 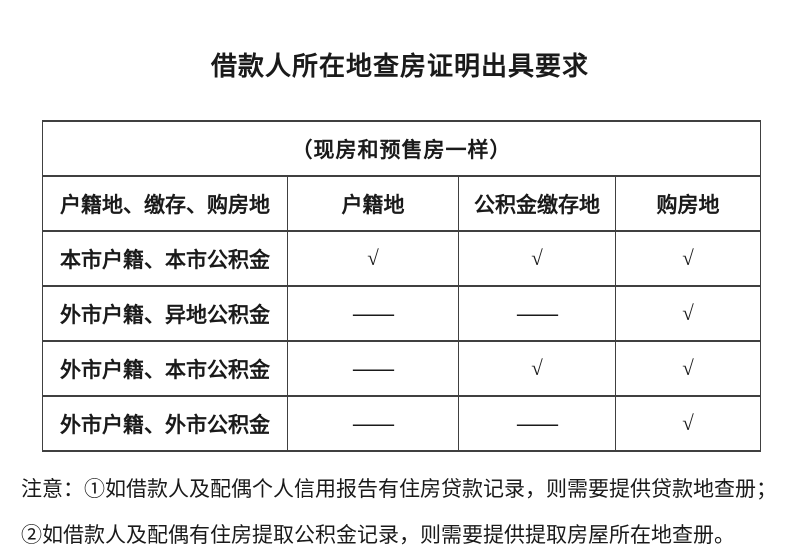 What do you see at coordinates (399, 66) in the screenshot?
I see `page-title: 借款人所在地查房证明出具要求` at bounding box center [399, 66].